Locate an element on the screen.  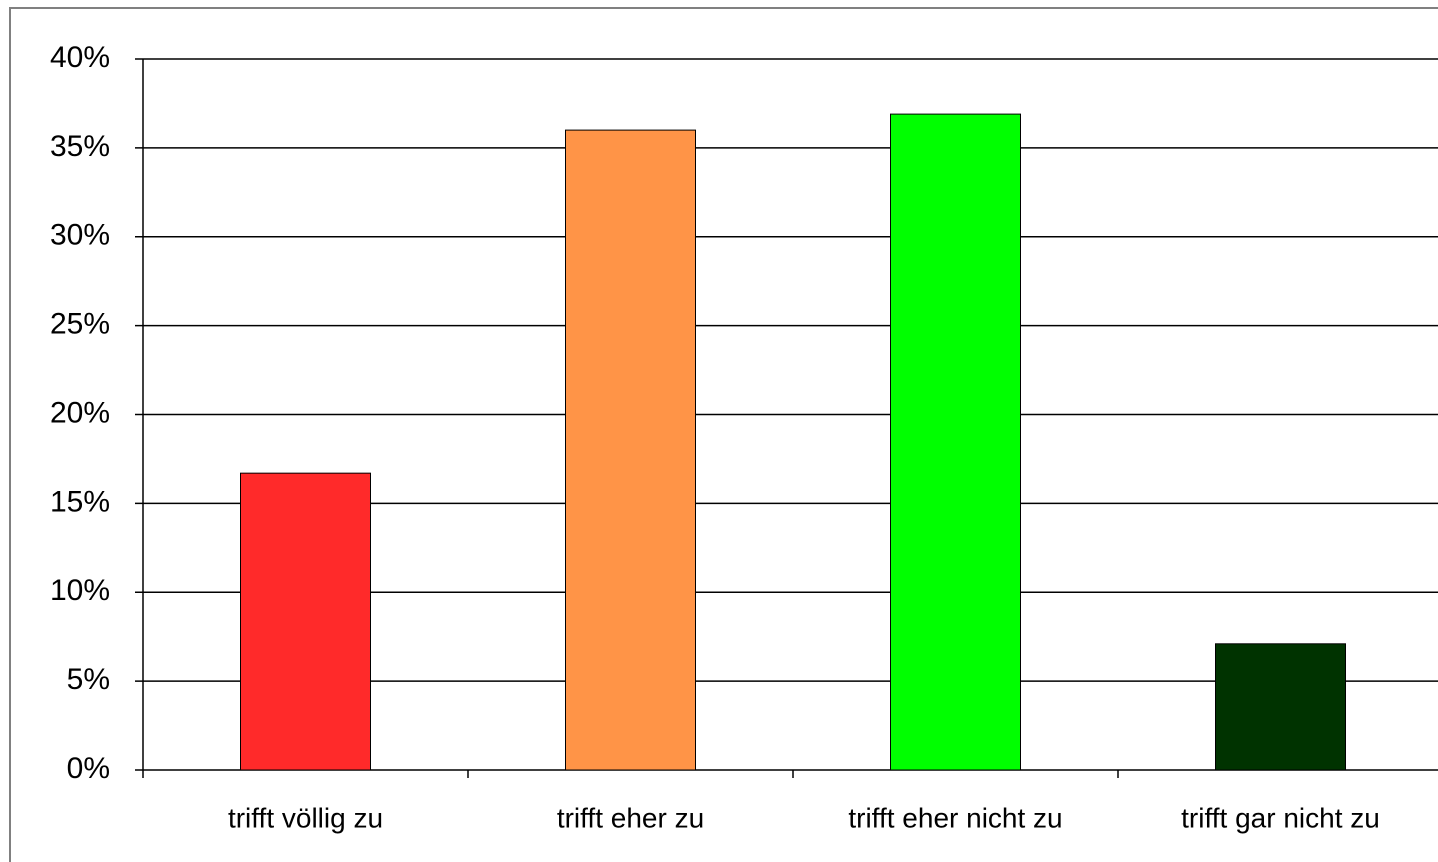
y-tick-label: 20% is located at coordinates (80, 412).